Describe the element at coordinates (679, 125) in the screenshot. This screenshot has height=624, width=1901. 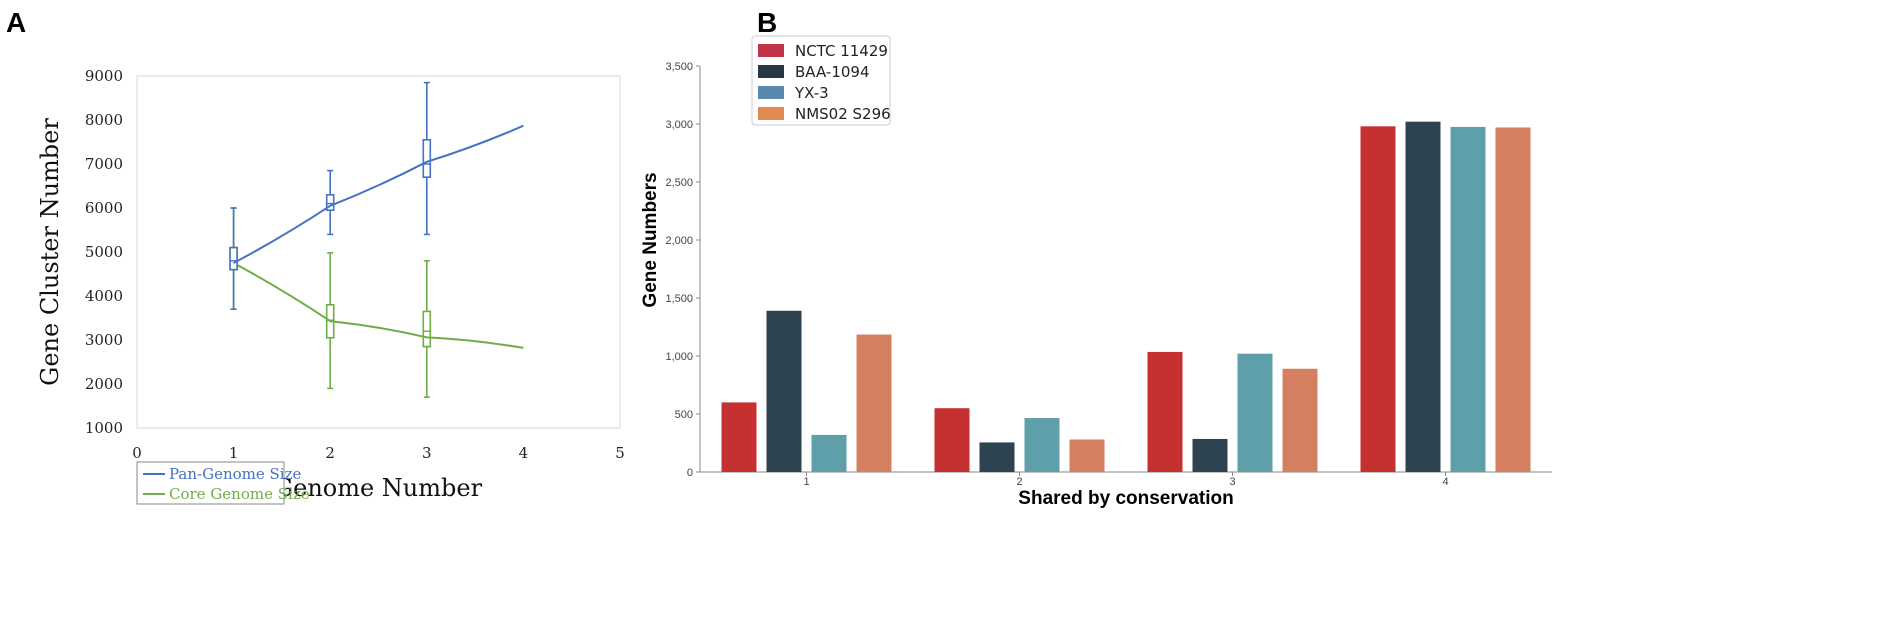
I see `conservation-y-tick-label: 3,000` at that location.